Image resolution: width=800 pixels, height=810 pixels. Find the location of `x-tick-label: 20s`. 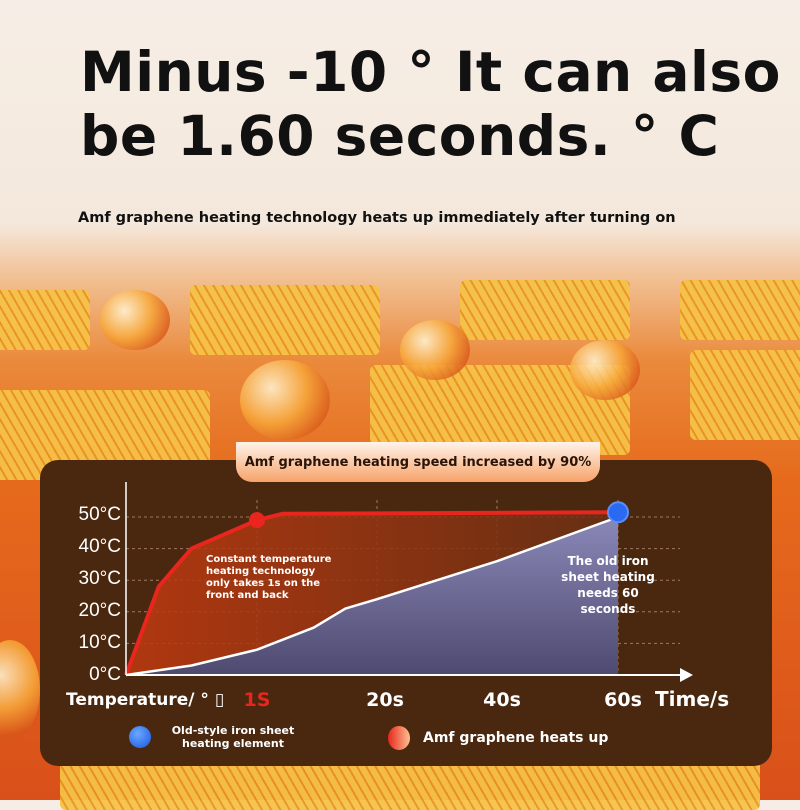

x-tick-label: 20s is located at coordinates (385, 700).